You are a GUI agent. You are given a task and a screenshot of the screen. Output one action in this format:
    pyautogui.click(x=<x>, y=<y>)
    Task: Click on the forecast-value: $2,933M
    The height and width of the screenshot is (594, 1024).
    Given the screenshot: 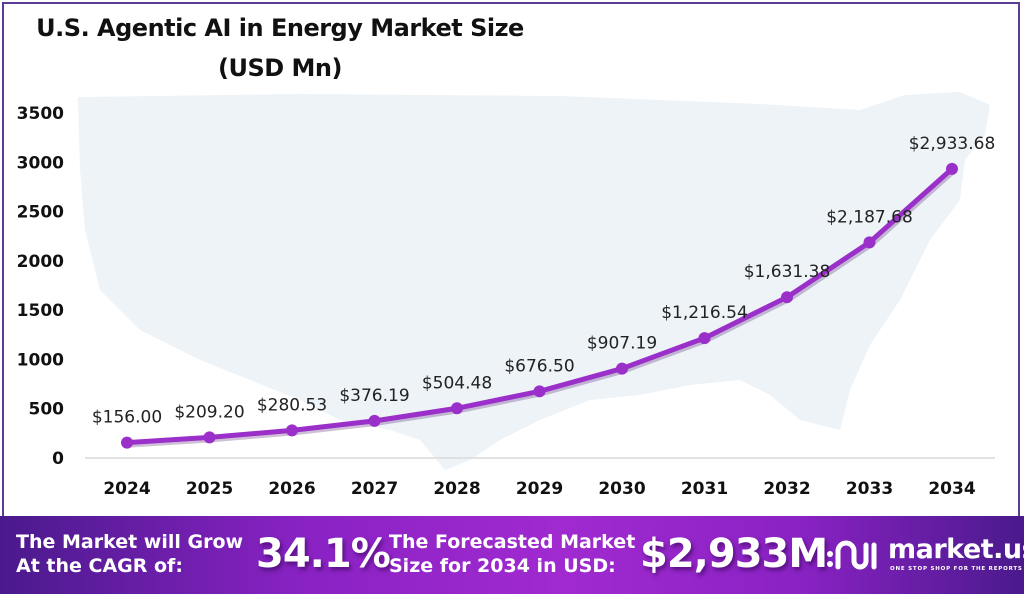 What is the action you would take?
    pyautogui.click(x=734, y=554)
    